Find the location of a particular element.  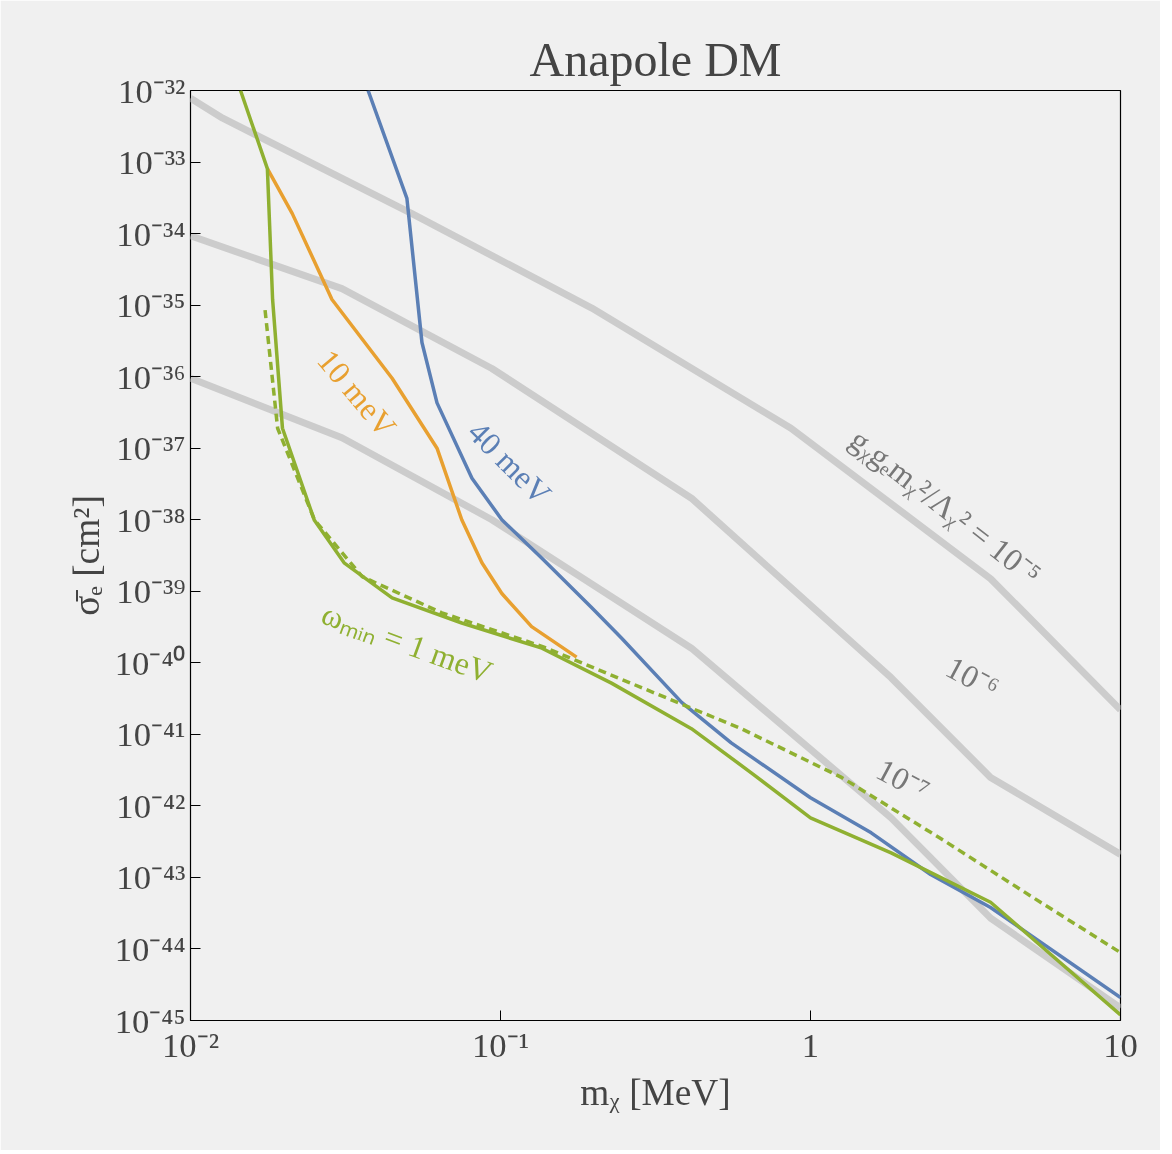

y-tick-label: 10⁻³⁷ is located at coordinates (151, 448).